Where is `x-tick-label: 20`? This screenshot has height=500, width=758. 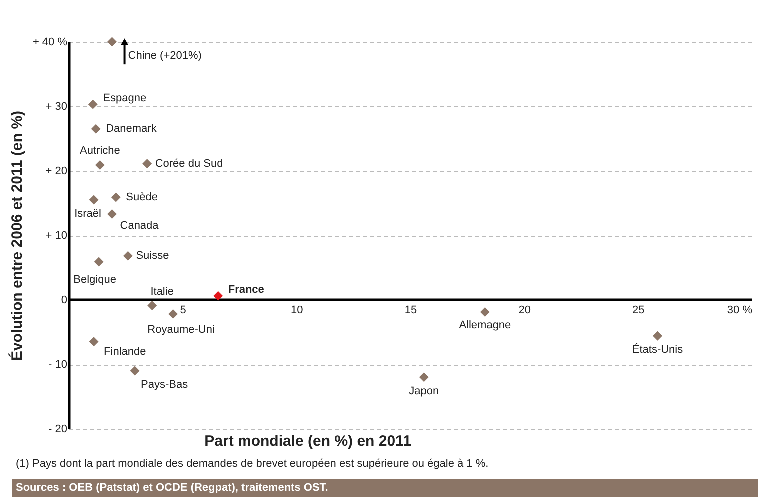 x-tick-label: 20 is located at coordinates (524, 310).